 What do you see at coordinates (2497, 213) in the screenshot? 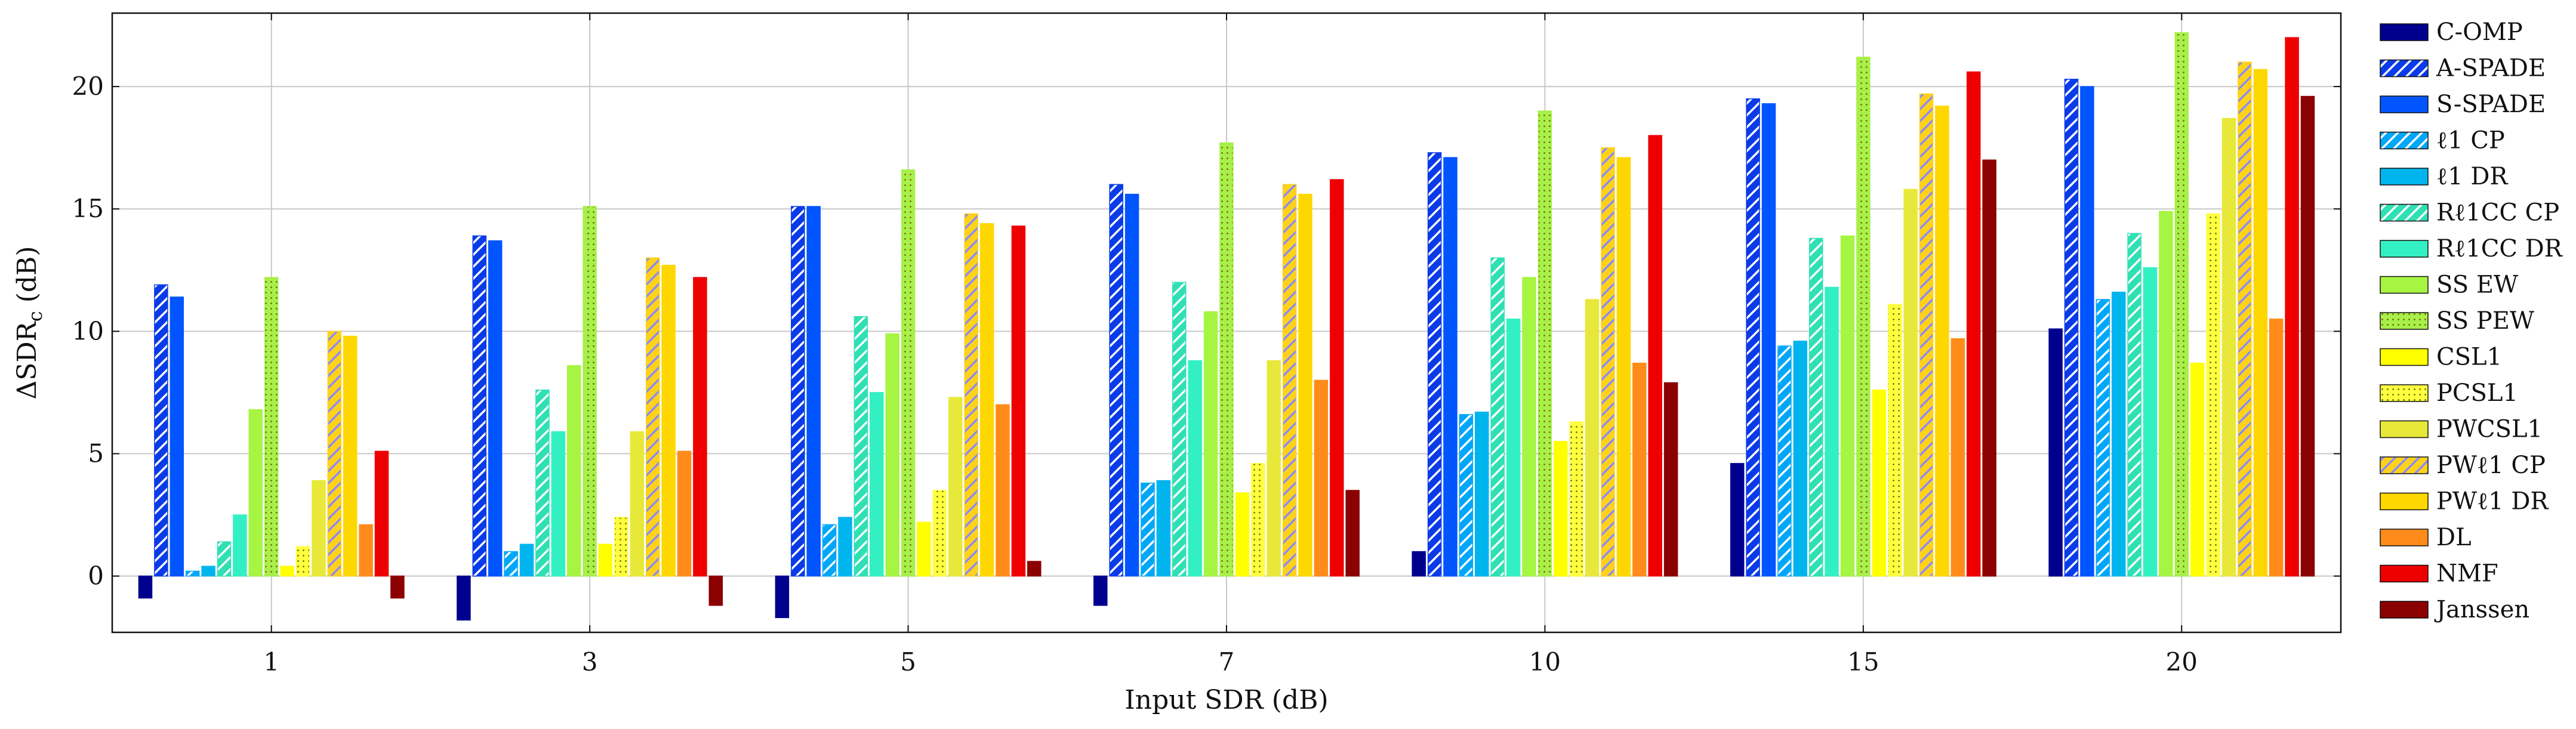
I see `legend-label: Rℓ1CC CP` at bounding box center [2497, 213].